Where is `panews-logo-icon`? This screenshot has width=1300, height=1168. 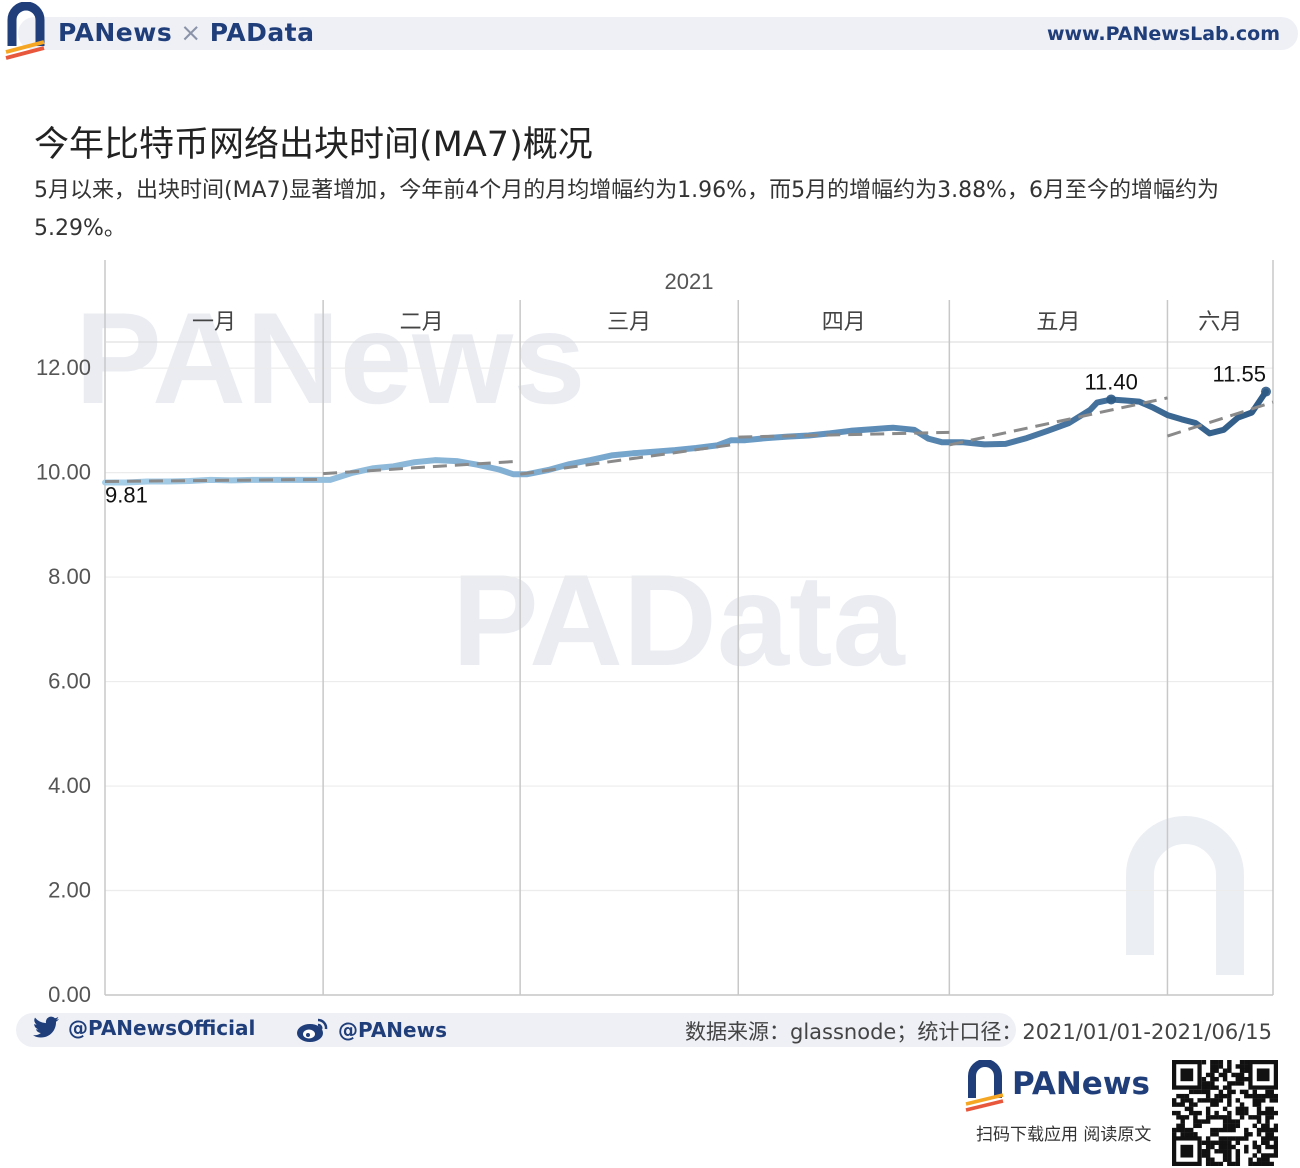
panews-logo-icon is located at coordinates (25, 31).